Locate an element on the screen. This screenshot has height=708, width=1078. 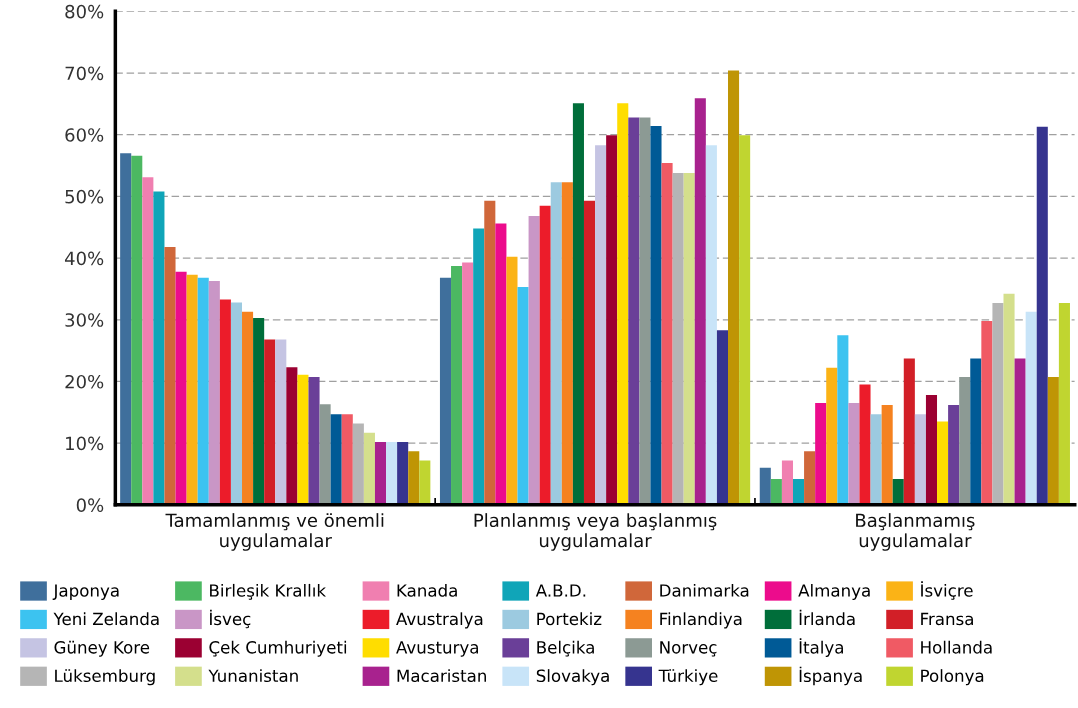
legend-label: Çek Cumhuriyeti is located at coordinates (278, 648).